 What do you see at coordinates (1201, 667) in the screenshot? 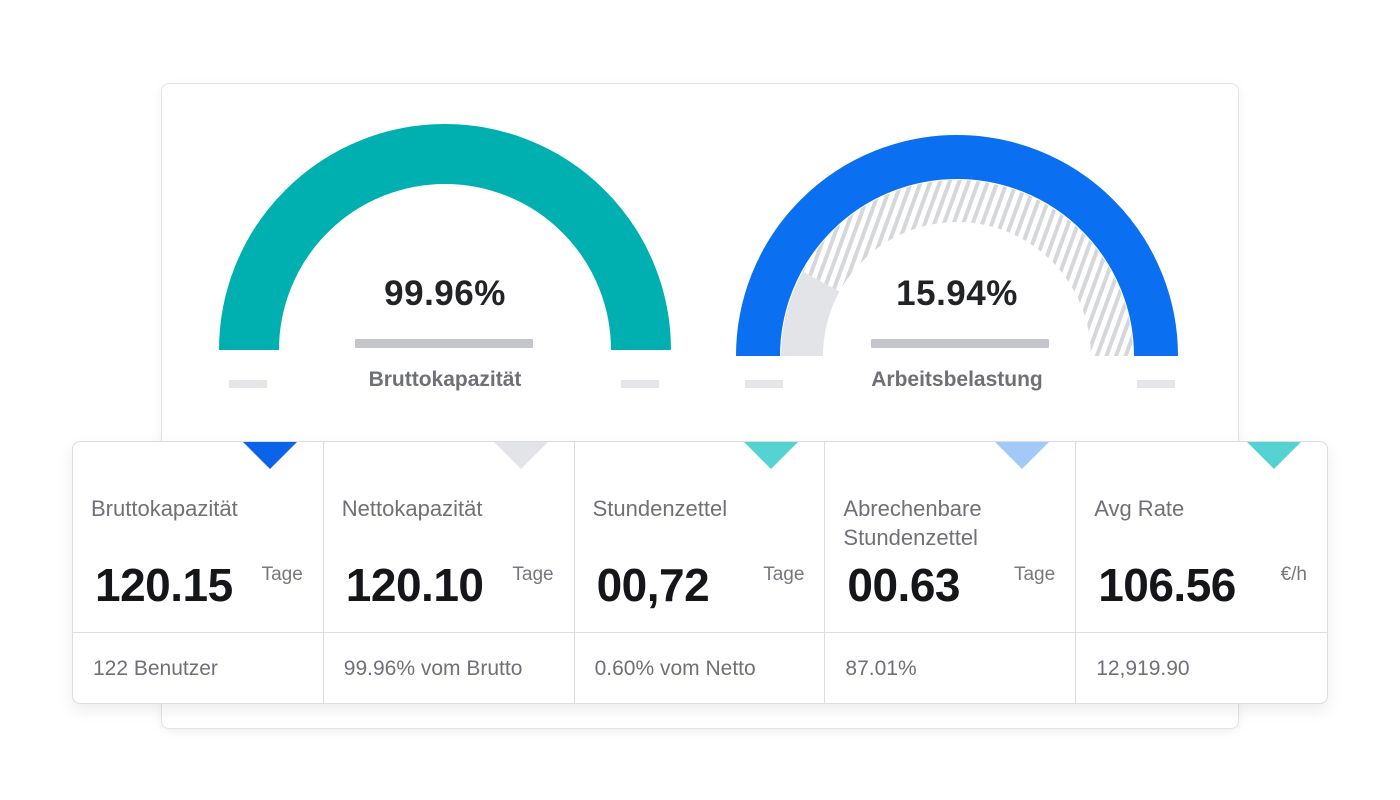
I see `stat-footer: 12,919.90` at bounding box center [1201, 667].